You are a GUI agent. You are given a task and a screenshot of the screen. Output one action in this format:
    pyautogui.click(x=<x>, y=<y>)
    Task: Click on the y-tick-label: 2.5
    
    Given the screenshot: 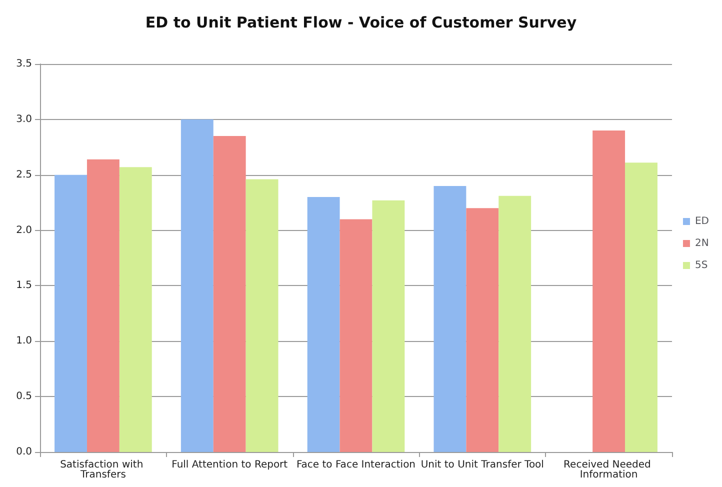 What is the action you would take?
    pyautogui.click(x=24, y=174)
    